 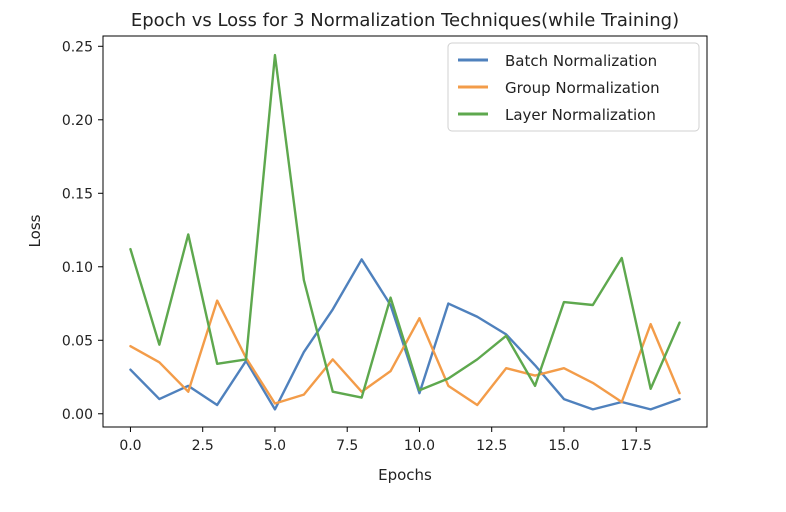 I want to click on y-tick-label: 0.00, so click(x=77, y=415).